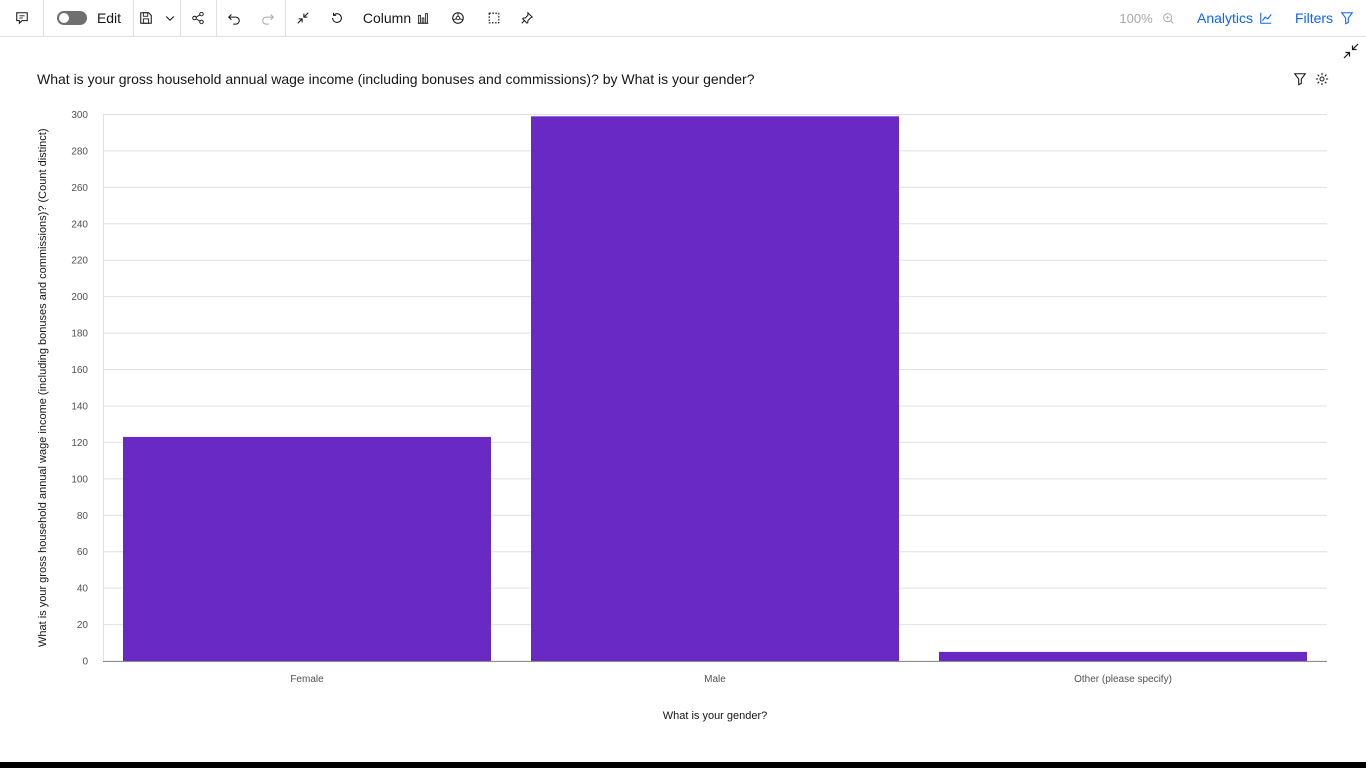 This screenshot has height=768, width=1366. Describe the element at coordinates (715, 716) in the screenshot. I see `x-axis-title: What is your gender?` at that location.